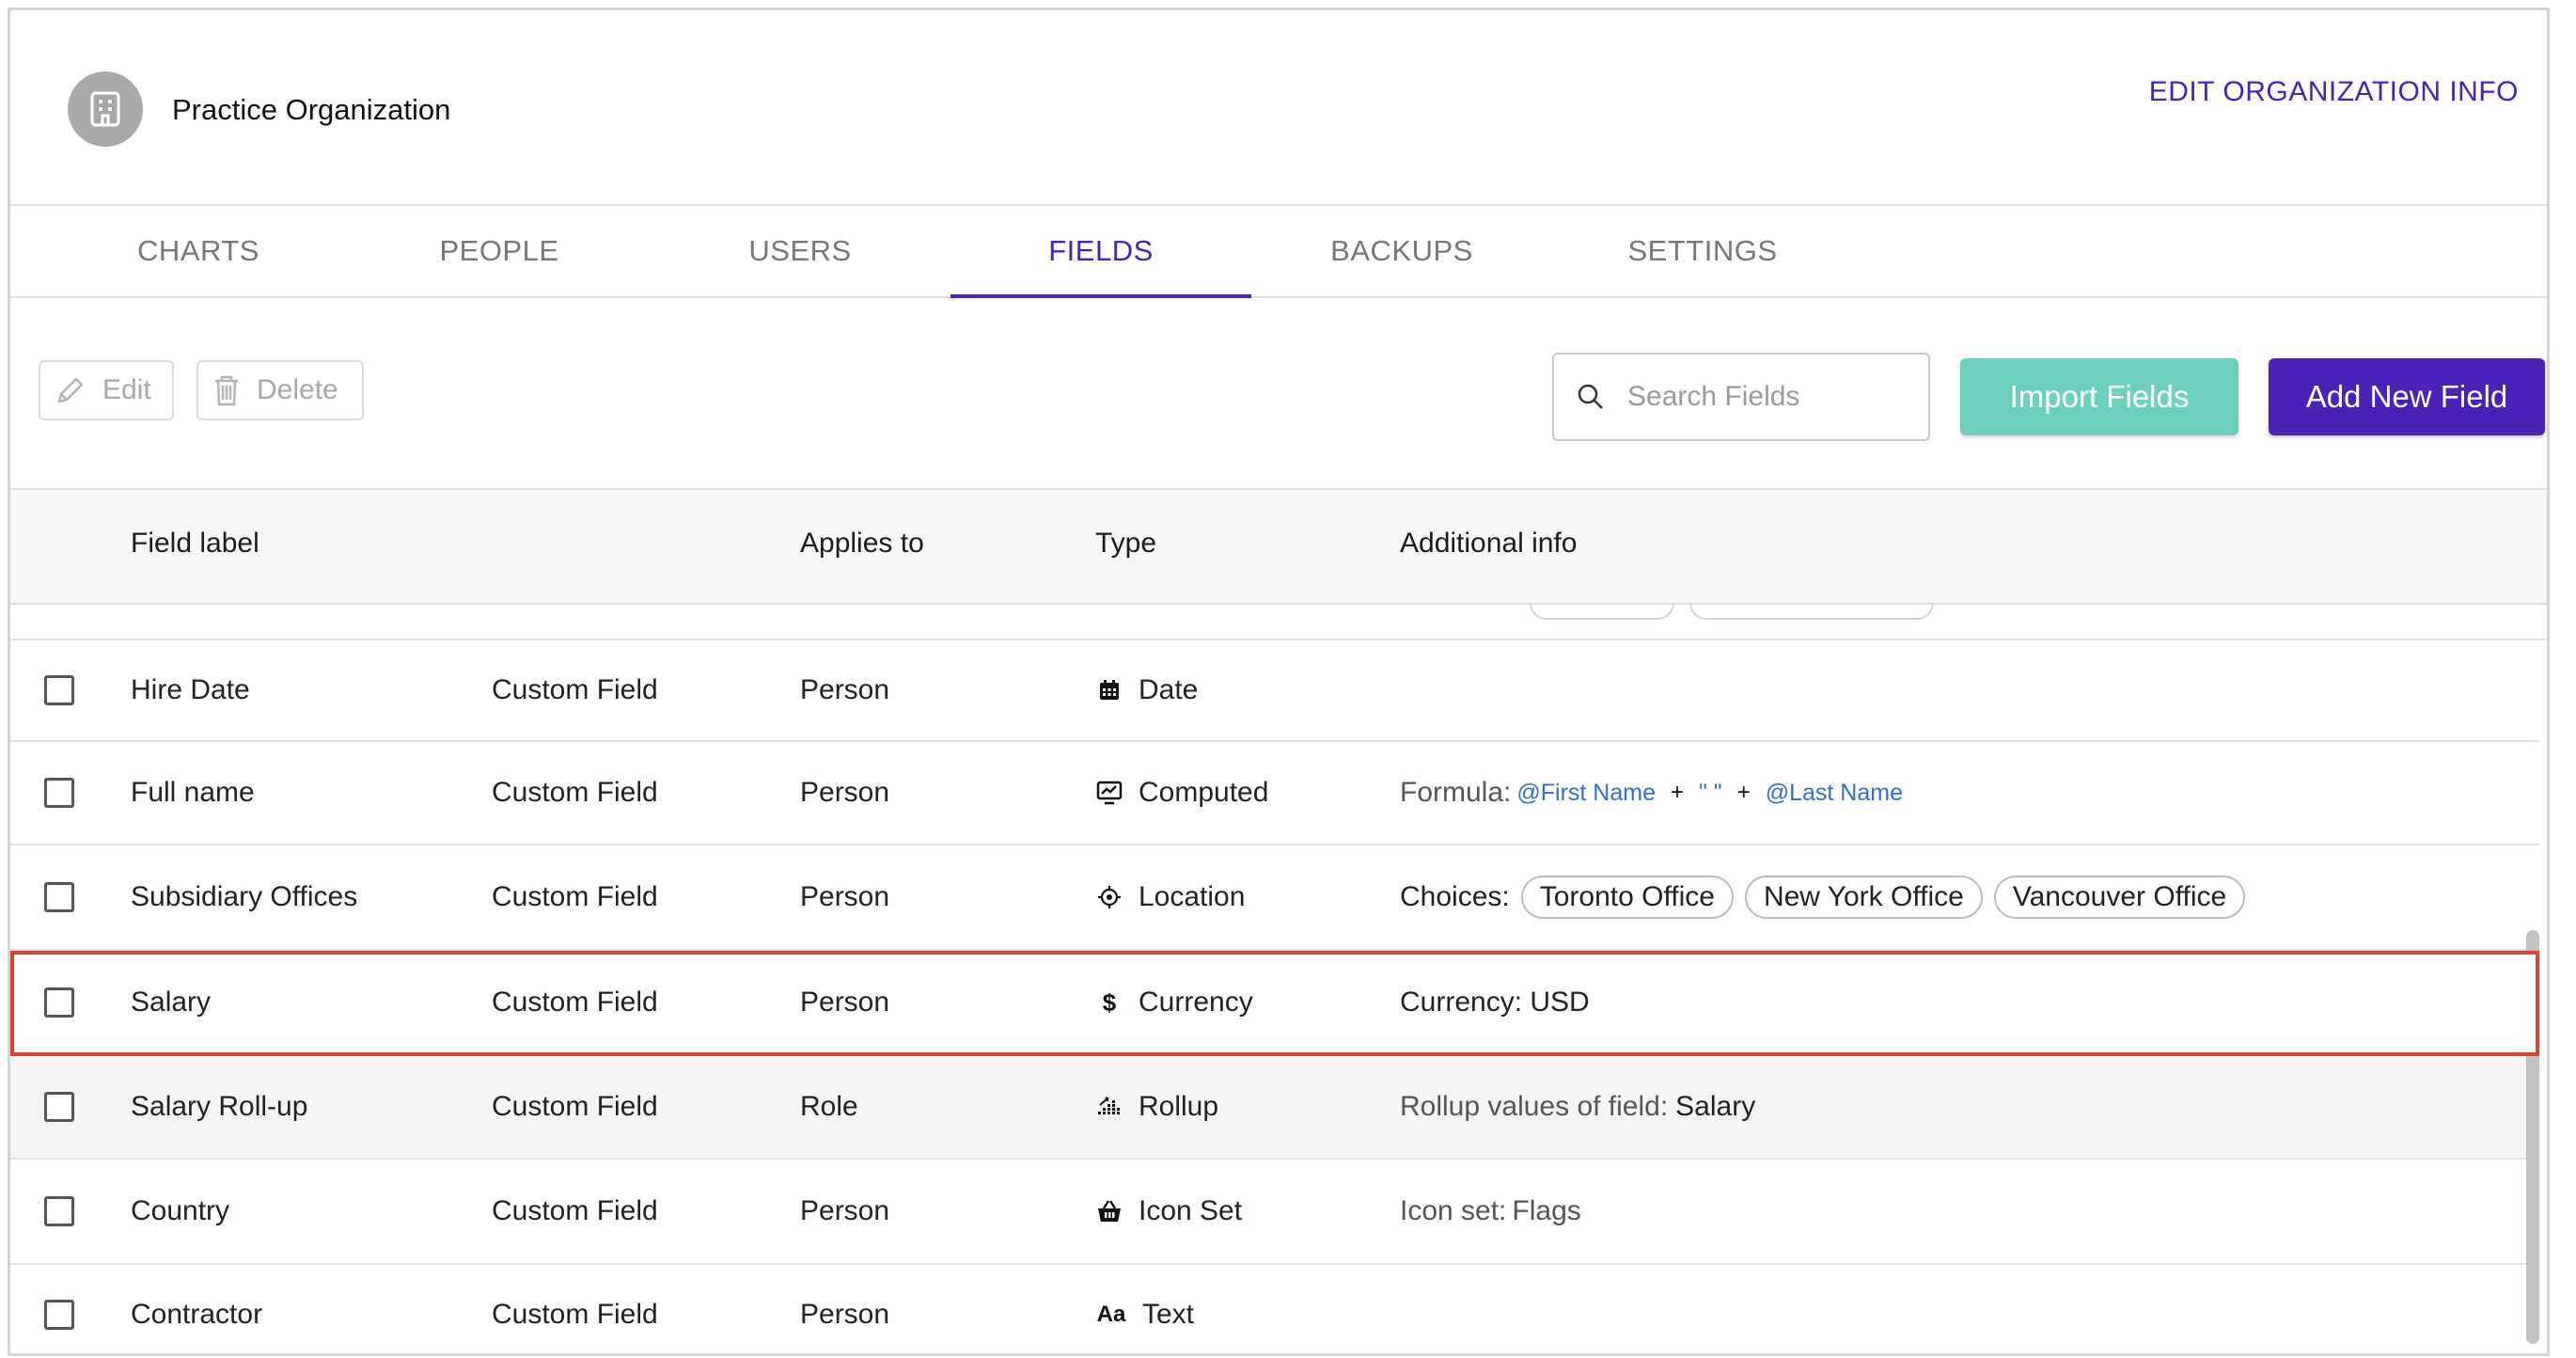  Describe the element at coordinates (1111, 1314) in the screenshot. I see `text-icon: Aa` at that location.